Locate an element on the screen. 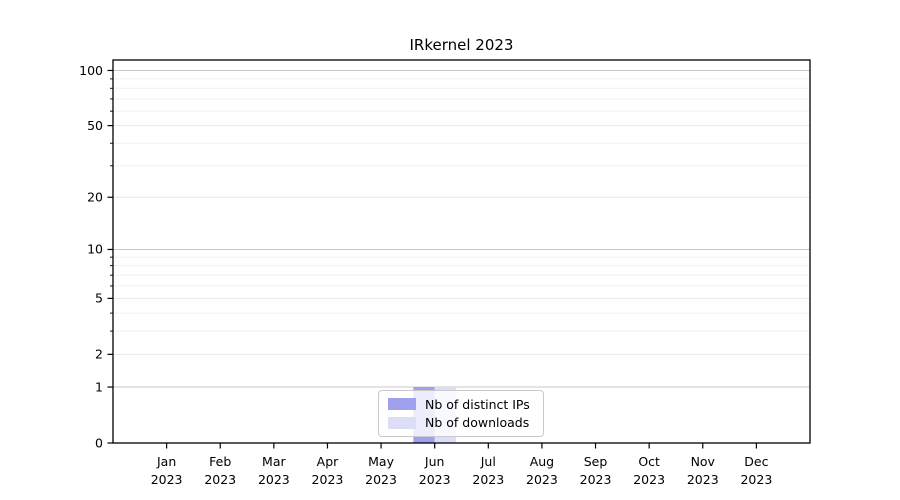 The height and width of the screenshot is (500, 900). legend-label: Nb of distinct IPs is located at coordinates (477, 404).